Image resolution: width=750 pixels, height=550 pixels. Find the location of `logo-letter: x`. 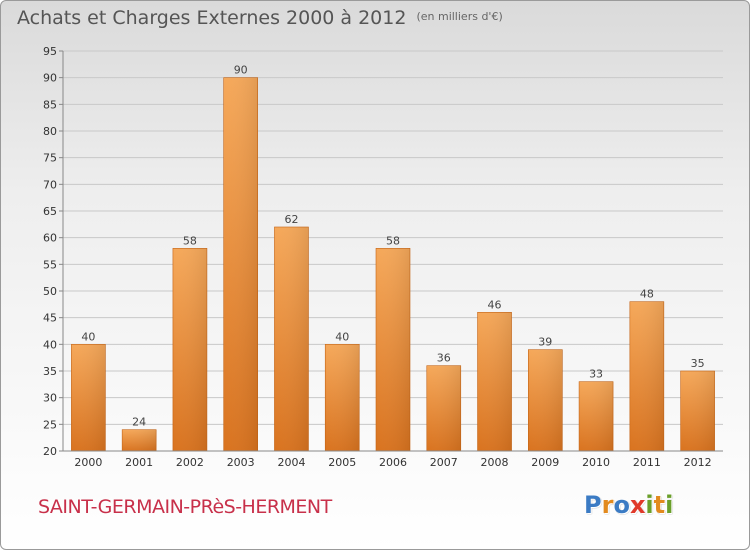

logo-letter: x is located at coordinates (637, 505).